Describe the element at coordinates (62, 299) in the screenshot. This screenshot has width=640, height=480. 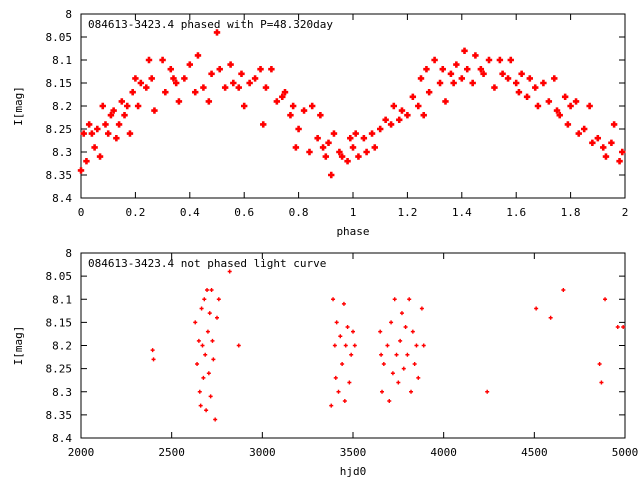
I see `y-tick-label: 8.1` at that location.